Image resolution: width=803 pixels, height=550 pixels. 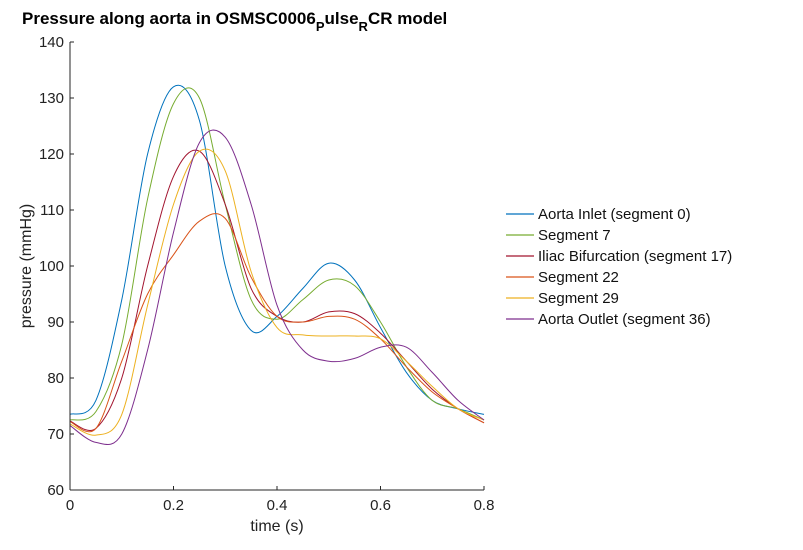 What do you see at coordinates (70, 505) in the screenshot?
I see `x-tick-label: 0` at bounding box center [70, 505].